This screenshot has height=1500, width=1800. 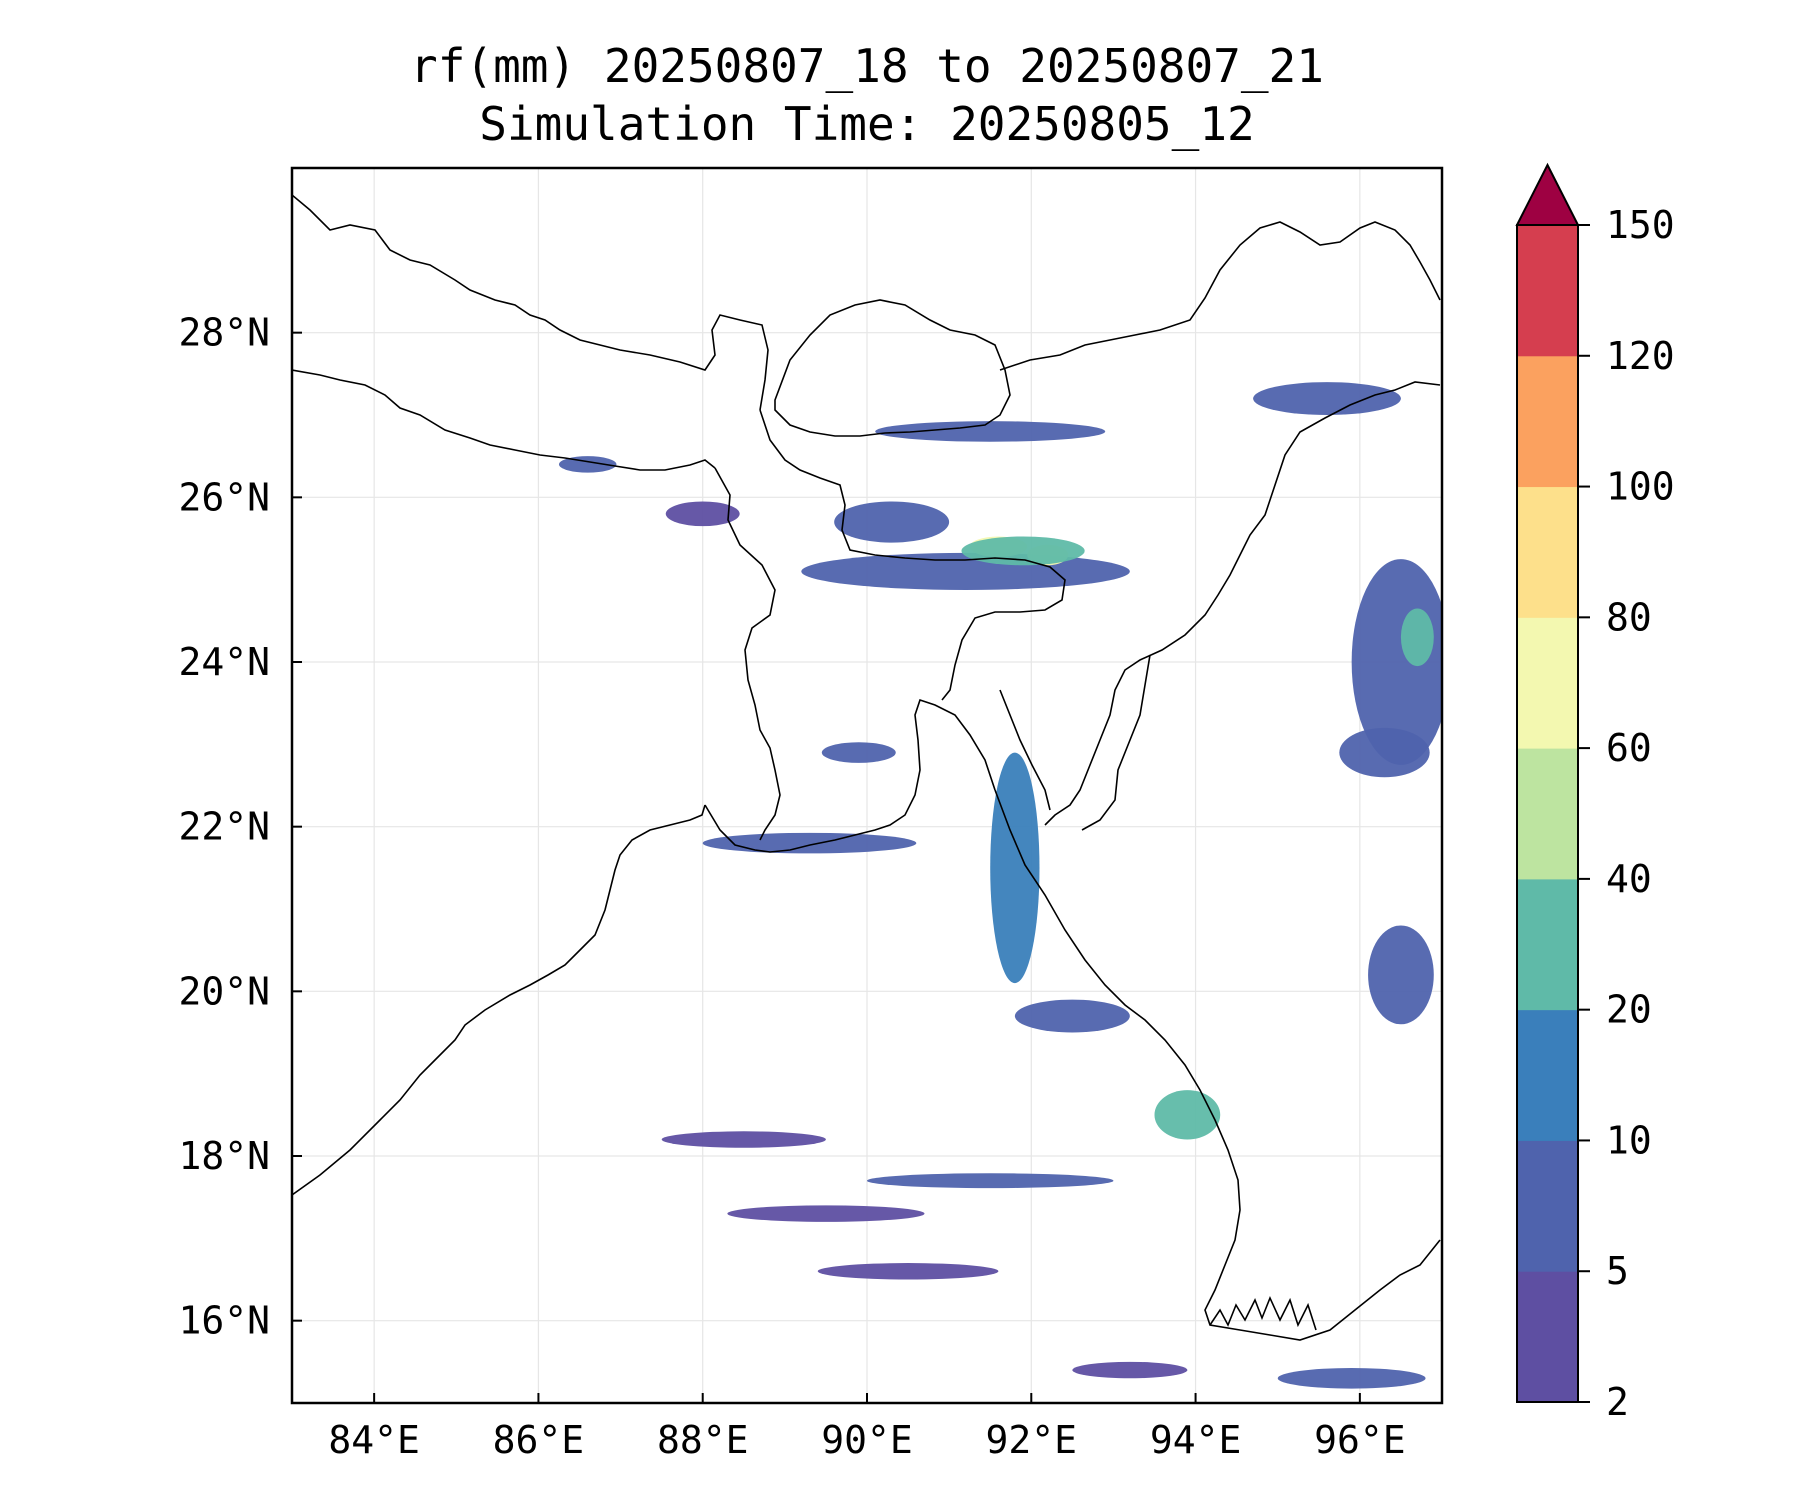 What do you see at coordinates (530, 332) in the screenshot?
I see `nepal-border` at bounding box center [530, 332].